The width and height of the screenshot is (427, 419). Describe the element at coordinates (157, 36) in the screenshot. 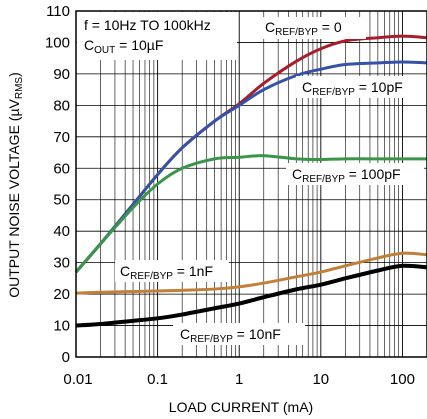

I see `conditions-box` at that location.